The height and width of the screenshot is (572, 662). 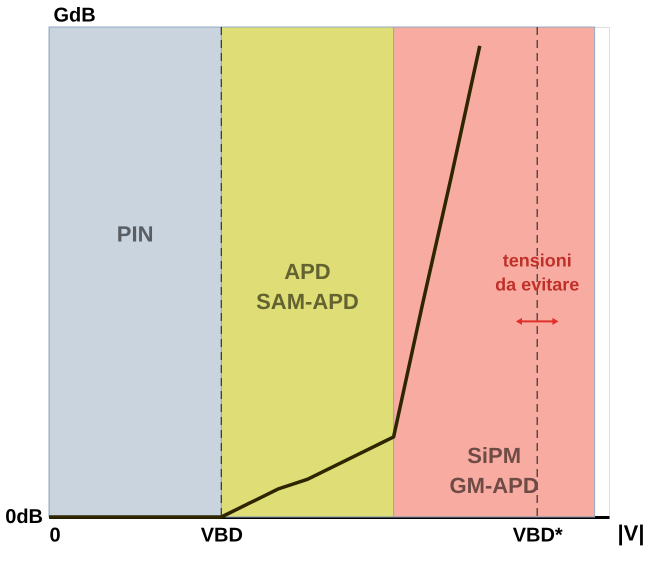 I want to click on x-tick-label: VBD*, so click(x=537, y=535).